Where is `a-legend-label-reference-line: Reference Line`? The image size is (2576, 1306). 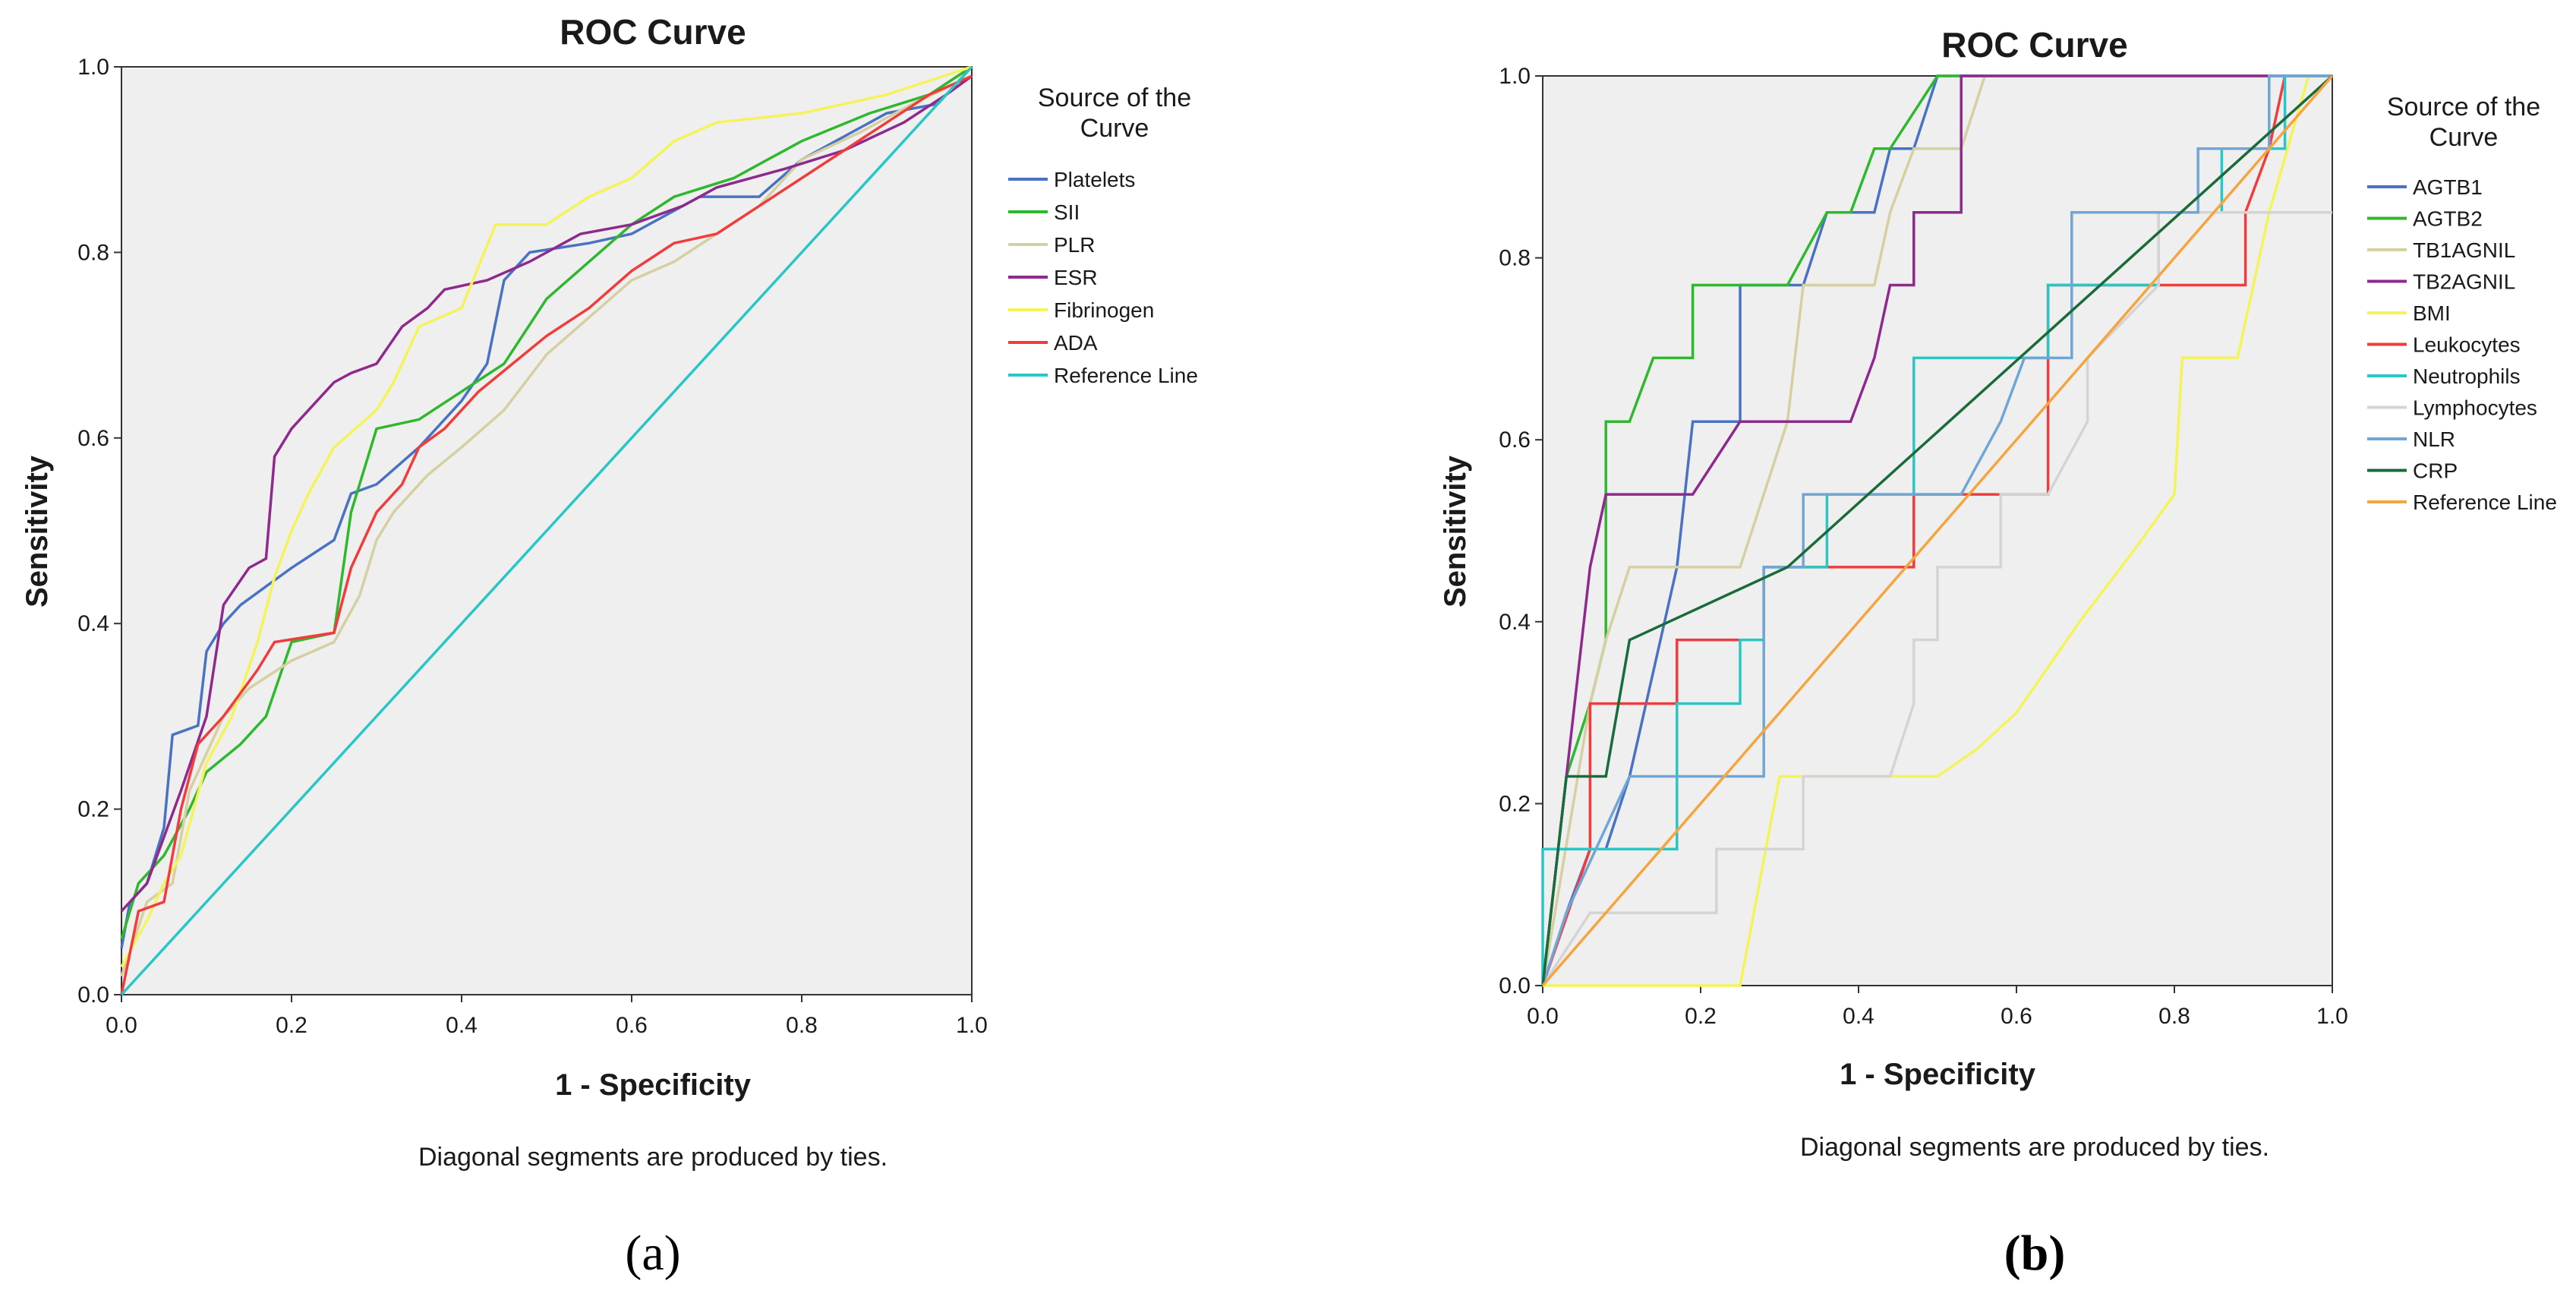
a-legend-label-reference-line: Reference Line is located at coordinates (1126, 375).